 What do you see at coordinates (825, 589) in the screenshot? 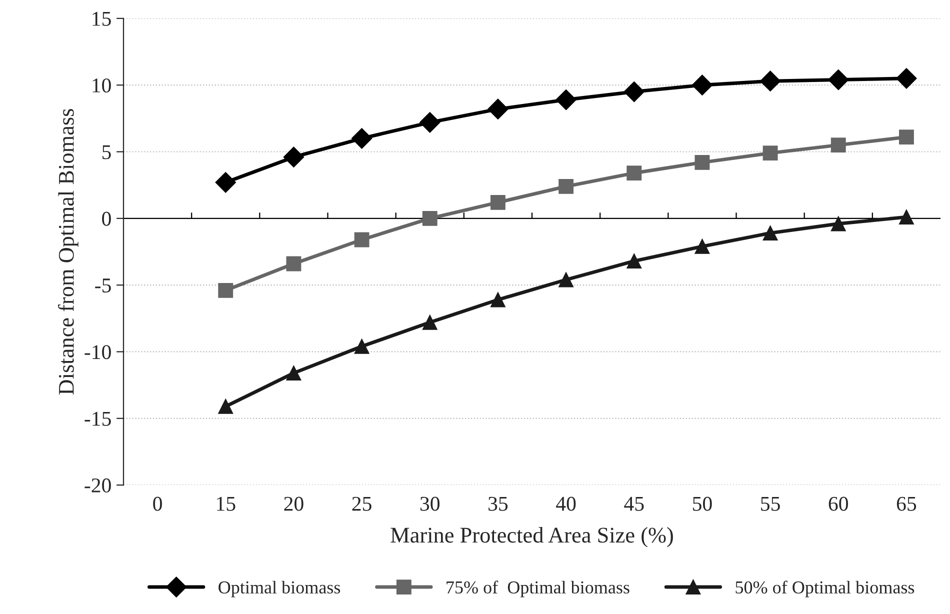
I see `legend-label: 50% of Optimal biomass` at bounding box center [825, 589].